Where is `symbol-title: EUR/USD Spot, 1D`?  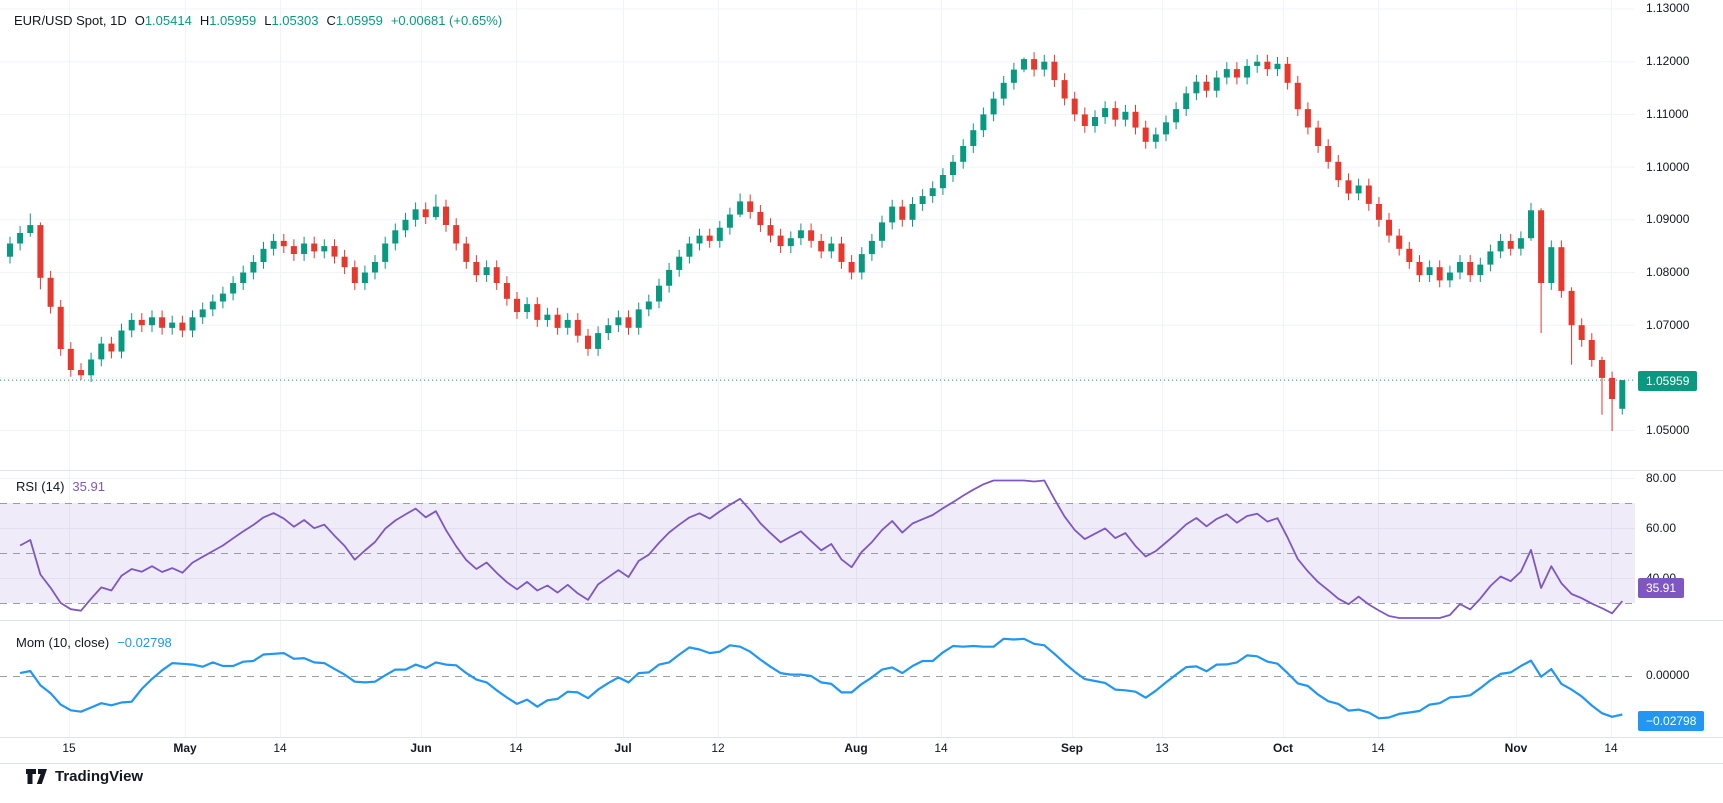
symbol-title: EUR/USD Spot, 1D is located at coordinates (70, 20).